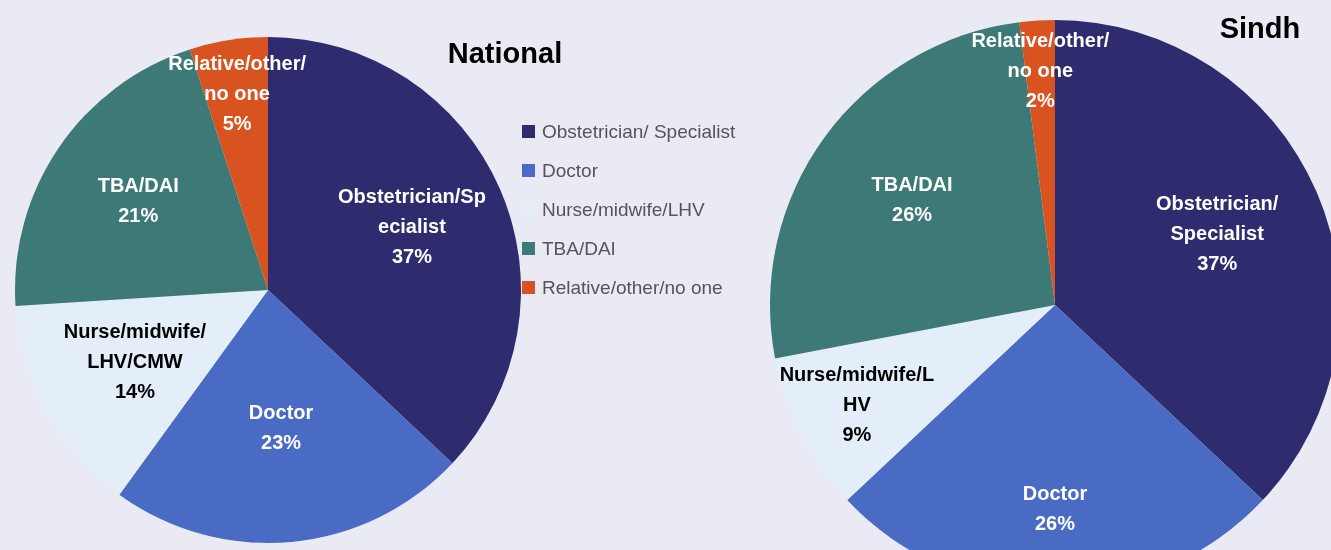 The width and height of the screenshot is (1331, 550). What do you see at coordinates (623, 209) in the screenshot?
I see `legend-label: Nurse/midwife/LHV` at bounding box center [623, 209].